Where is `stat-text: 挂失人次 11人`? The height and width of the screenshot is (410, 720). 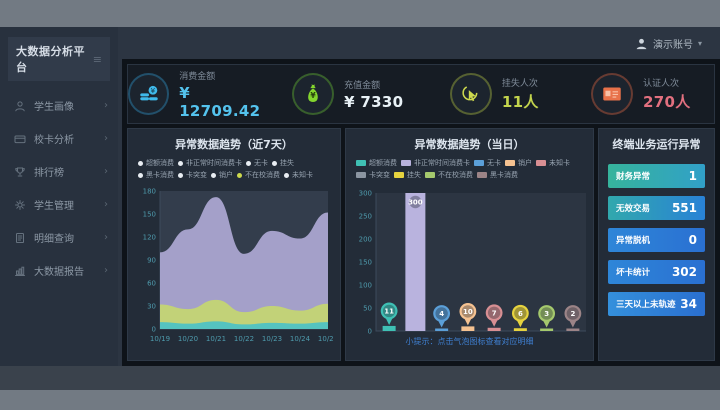 stat-text: 挂失人次 11人 is located at coordinates (520, 94).